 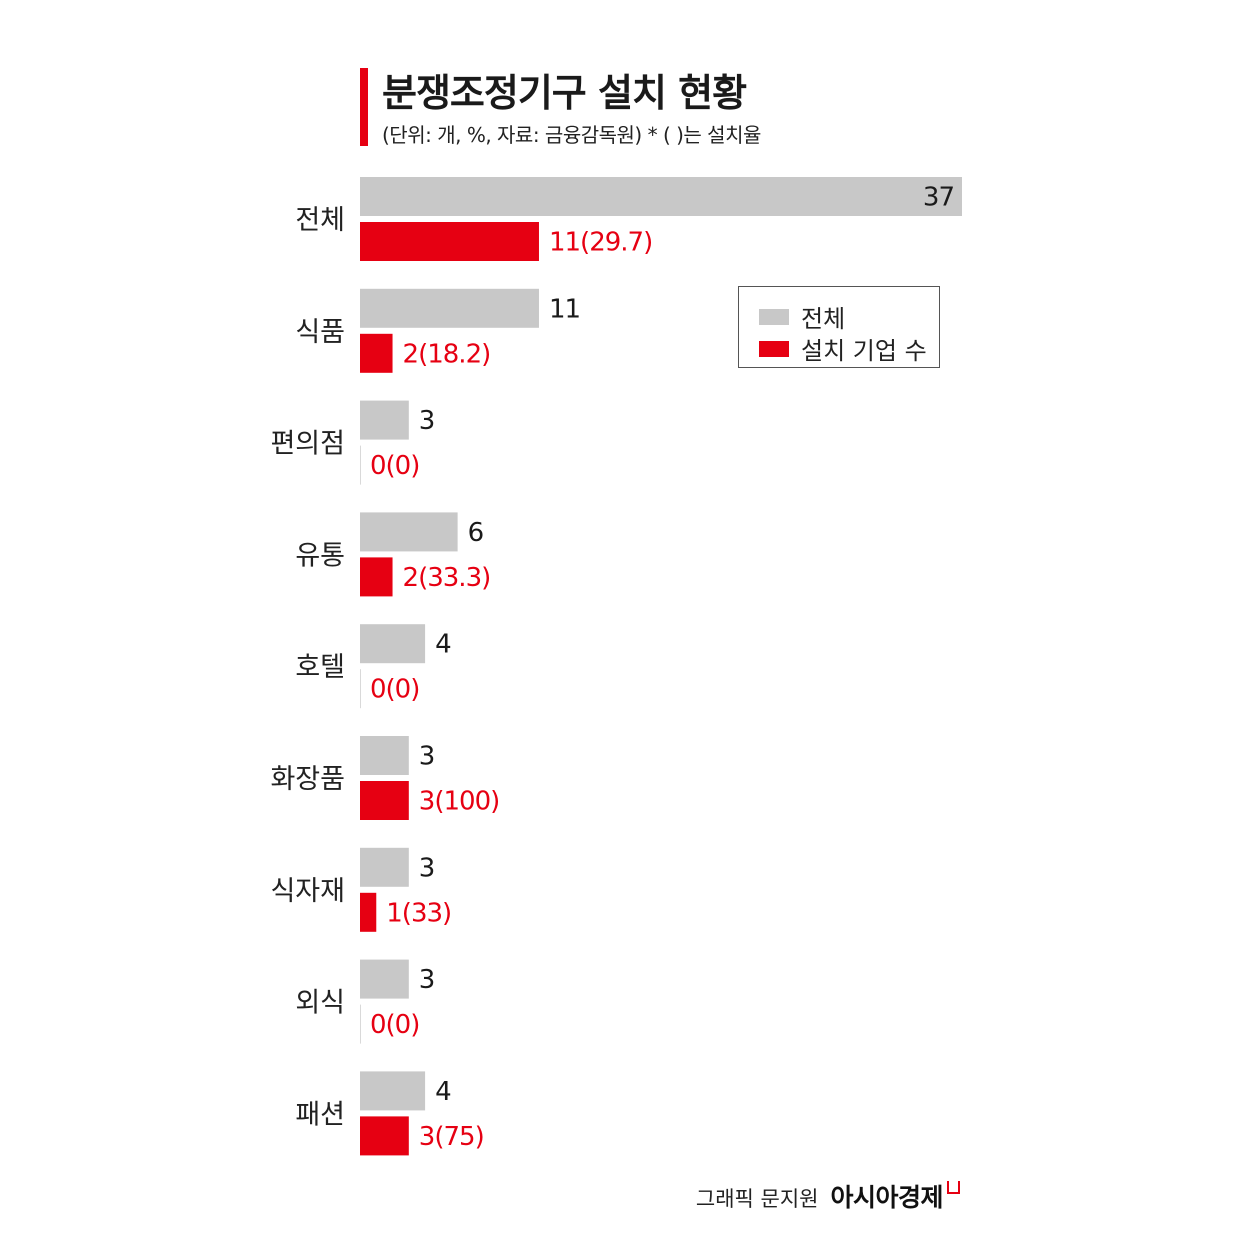 I want to click on category-label: 전체, so click(x=320, y=220).